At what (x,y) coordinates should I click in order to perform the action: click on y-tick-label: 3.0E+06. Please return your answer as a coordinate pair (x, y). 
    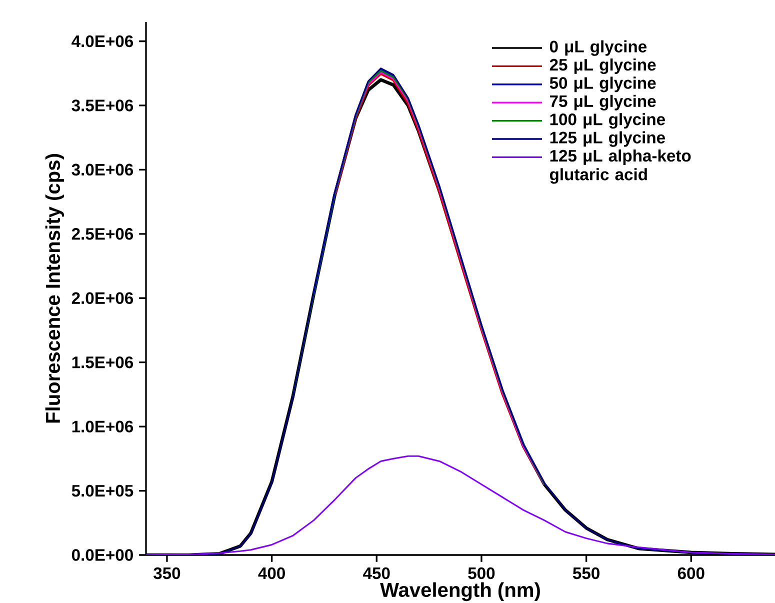
    Looking at the image, I should click on (103, 170).